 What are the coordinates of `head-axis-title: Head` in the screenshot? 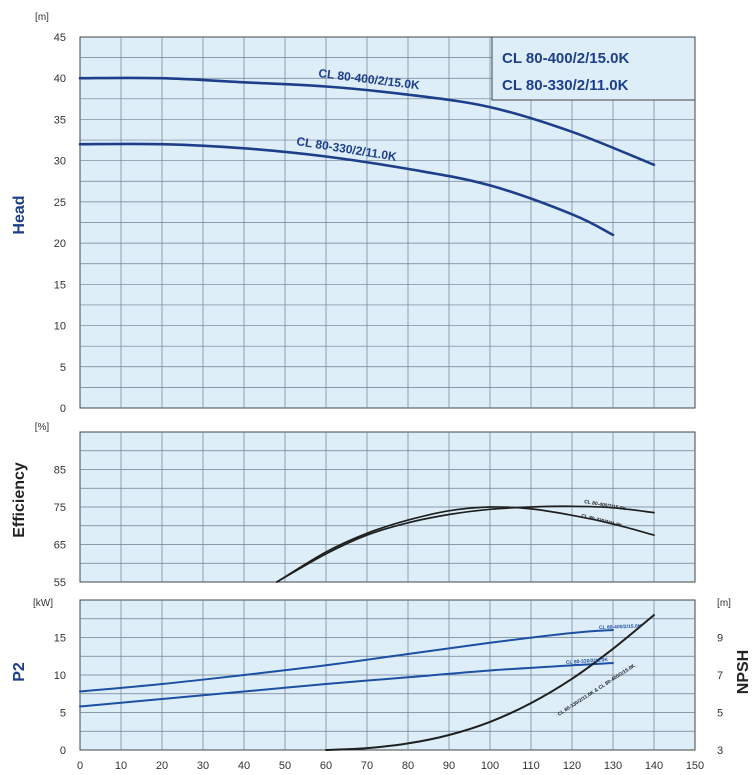 It's located at (19, 214).